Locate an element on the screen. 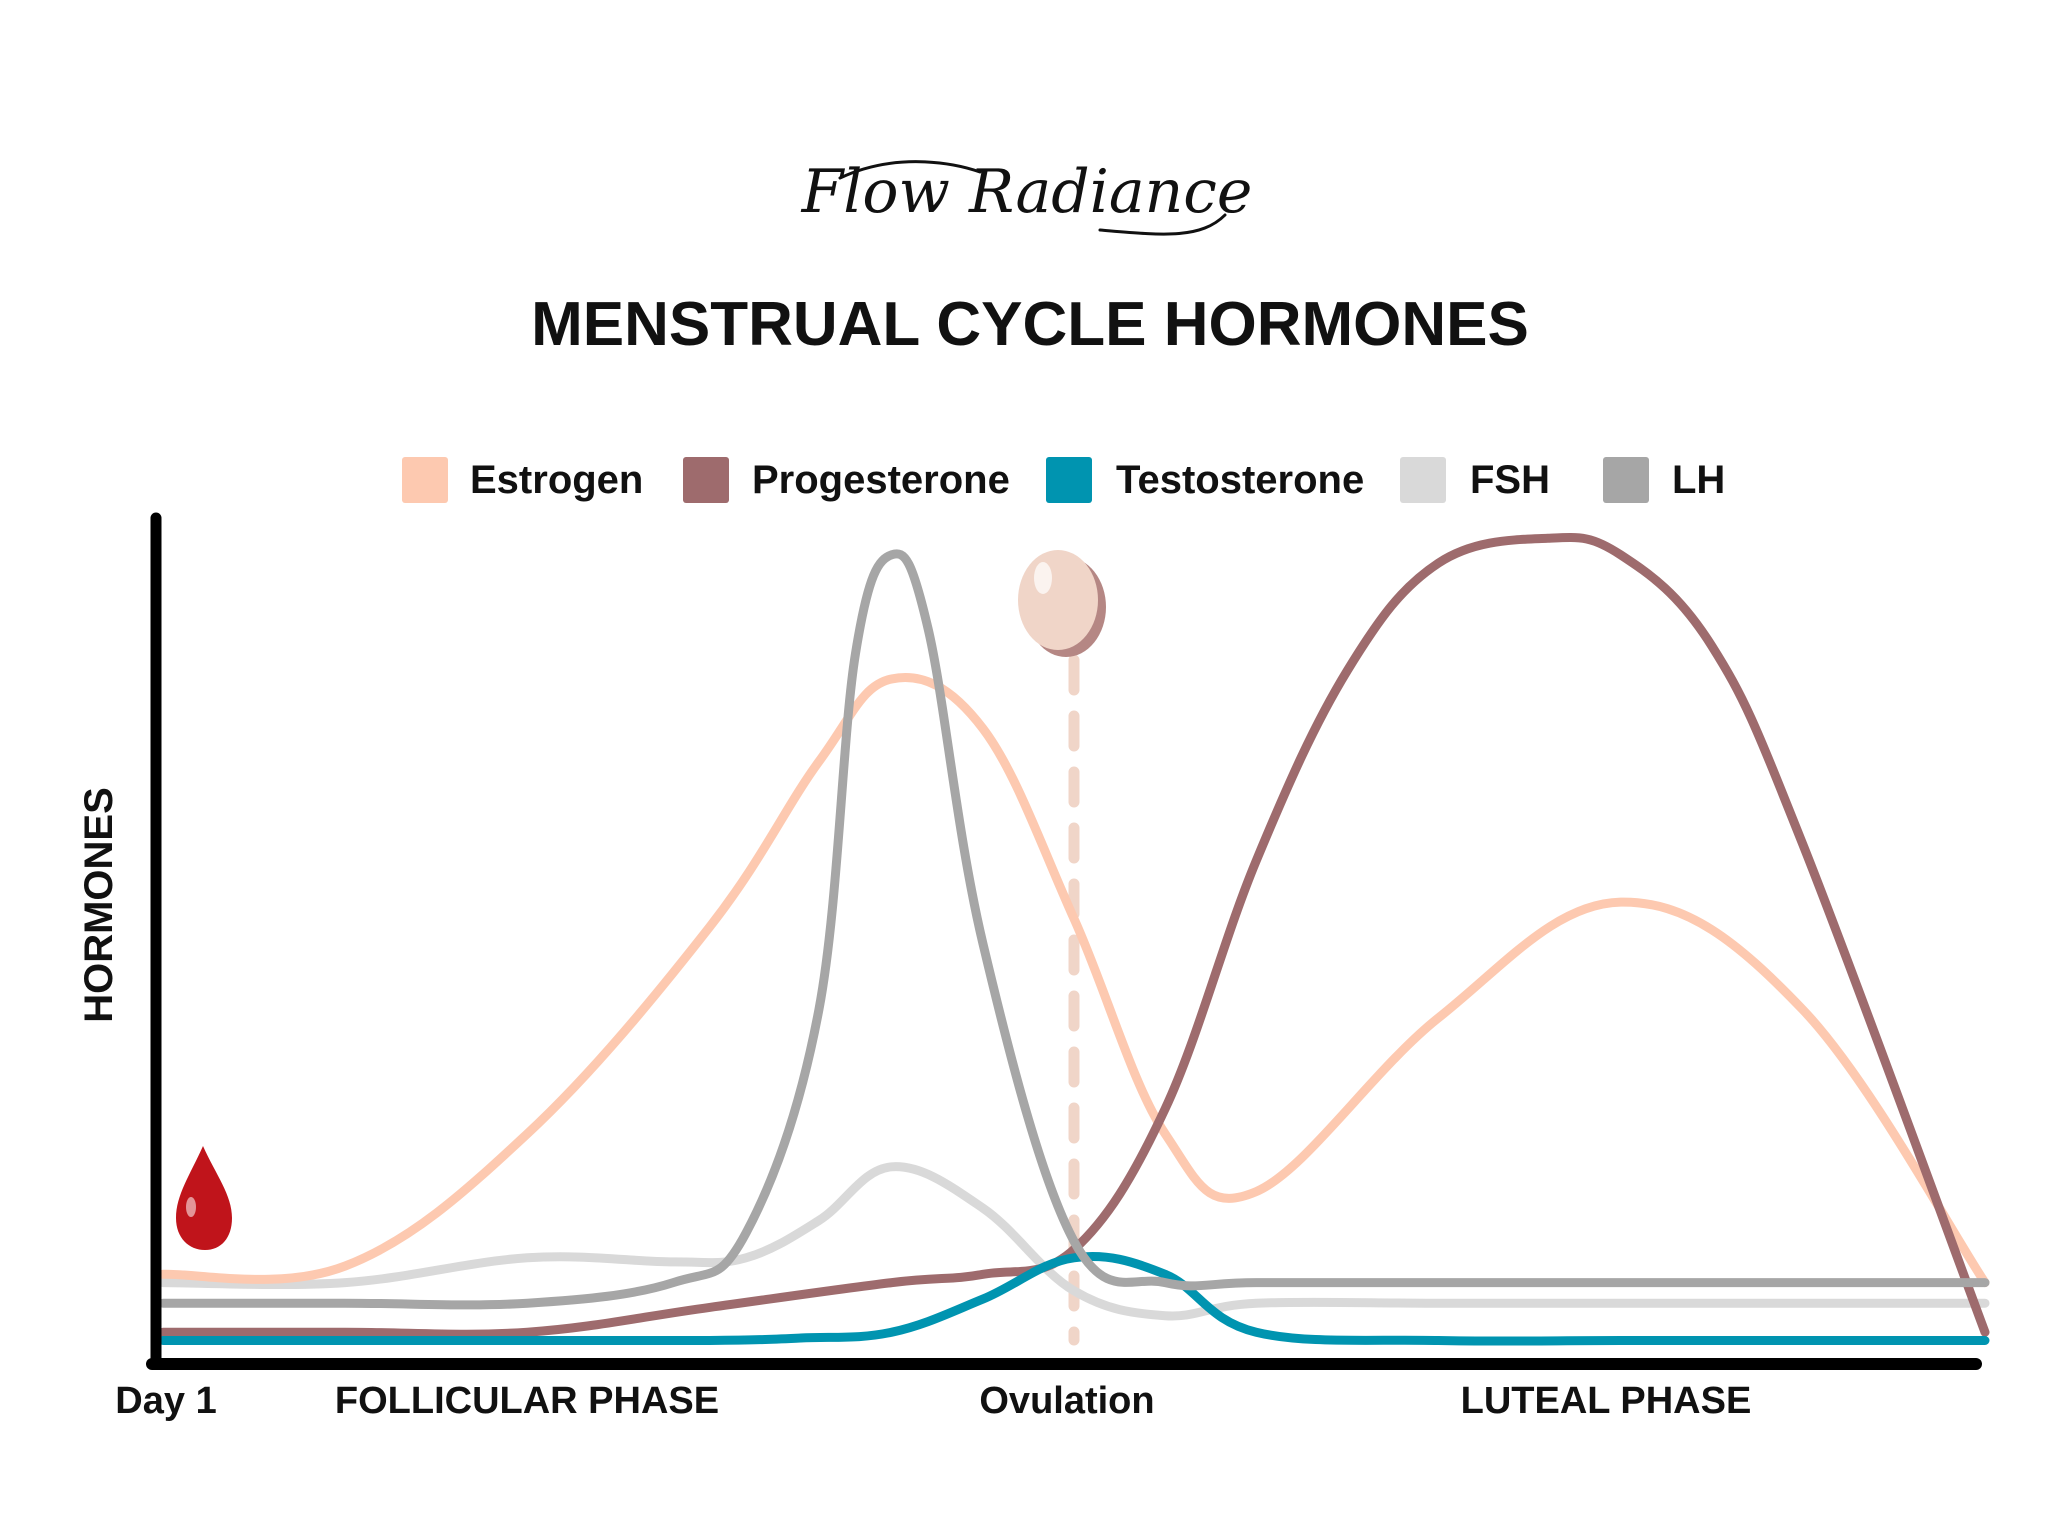  legend-swatch-fsh is located at coordinates (1423, 480).